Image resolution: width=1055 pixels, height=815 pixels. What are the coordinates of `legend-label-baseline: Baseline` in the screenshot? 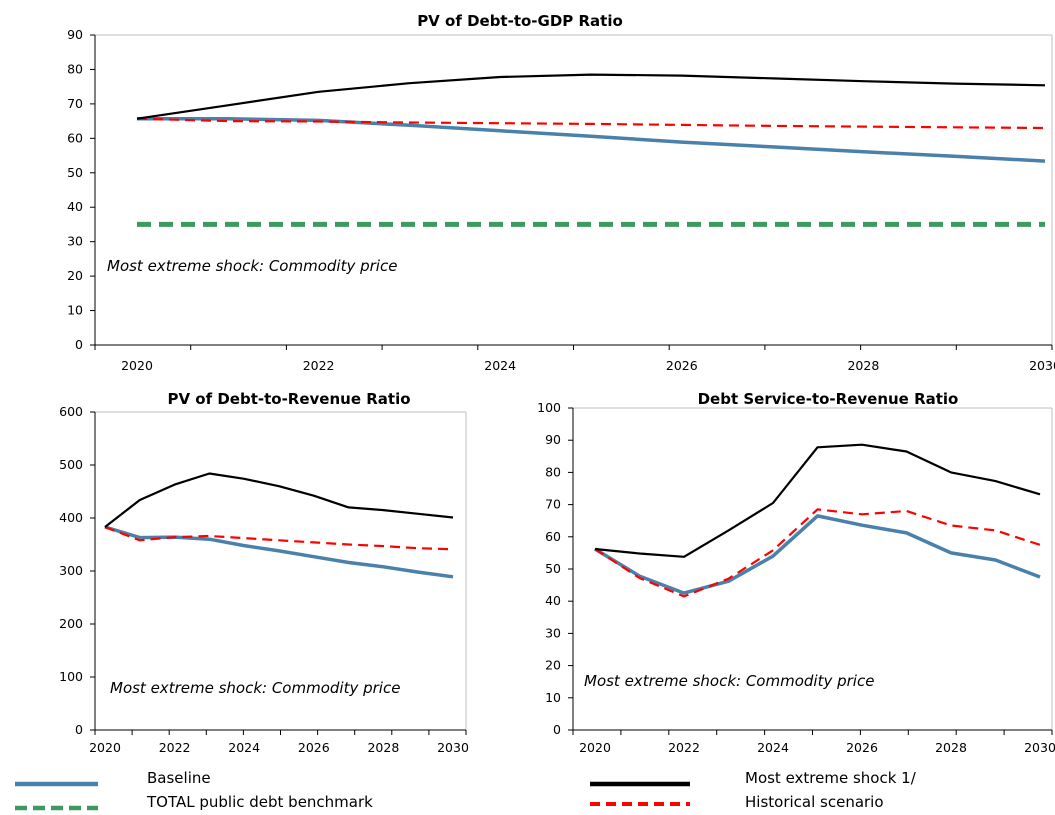 It's located at (179, 778).